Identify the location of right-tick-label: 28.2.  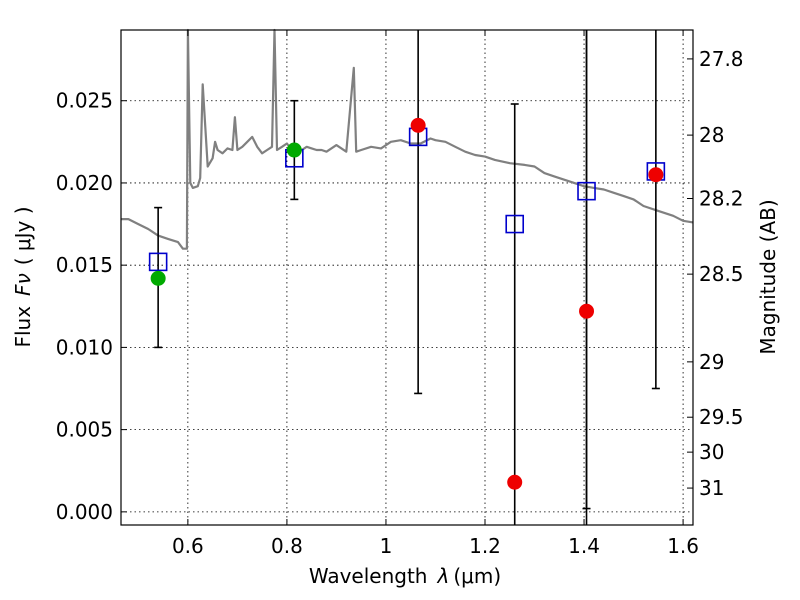
(721, 198).